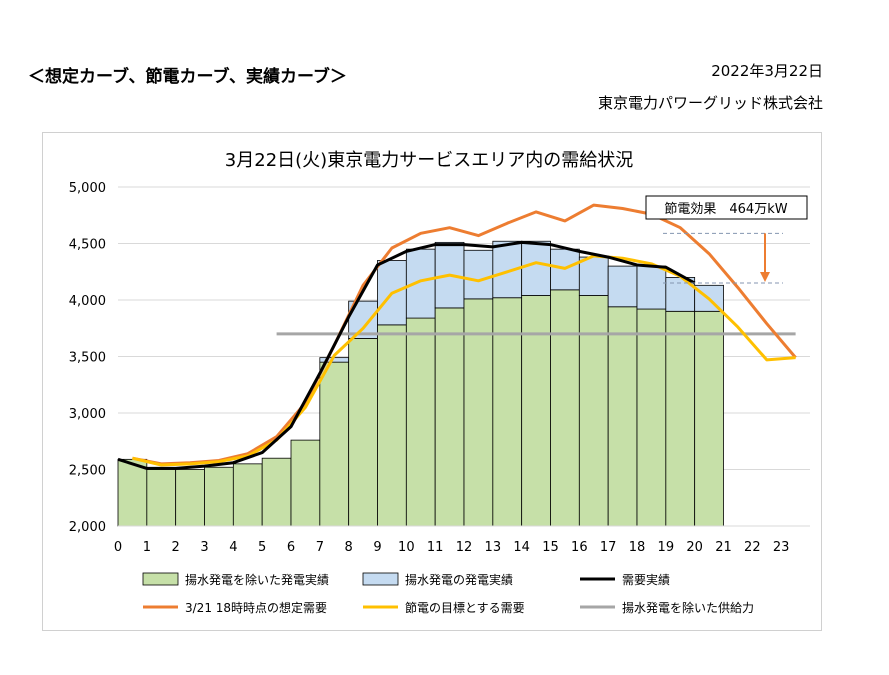 This screenshot has width=889, height=675. What do you see at coordinates (688, 607) in the screenshot?
I see `legend-label: 揚水発電を除いた供給力` at bounding box center [688, 607].